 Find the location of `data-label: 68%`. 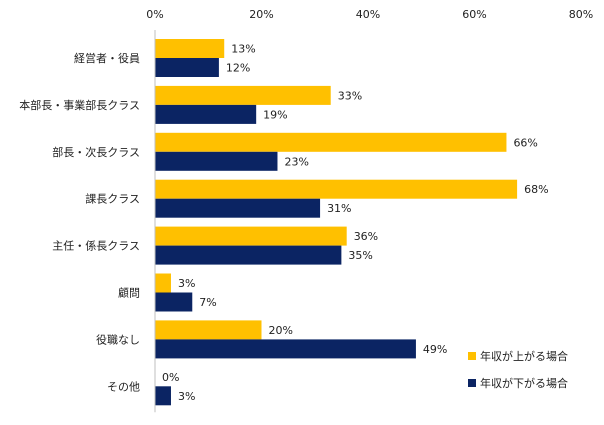

data-label: 68% is located at coordinates (536, 189).